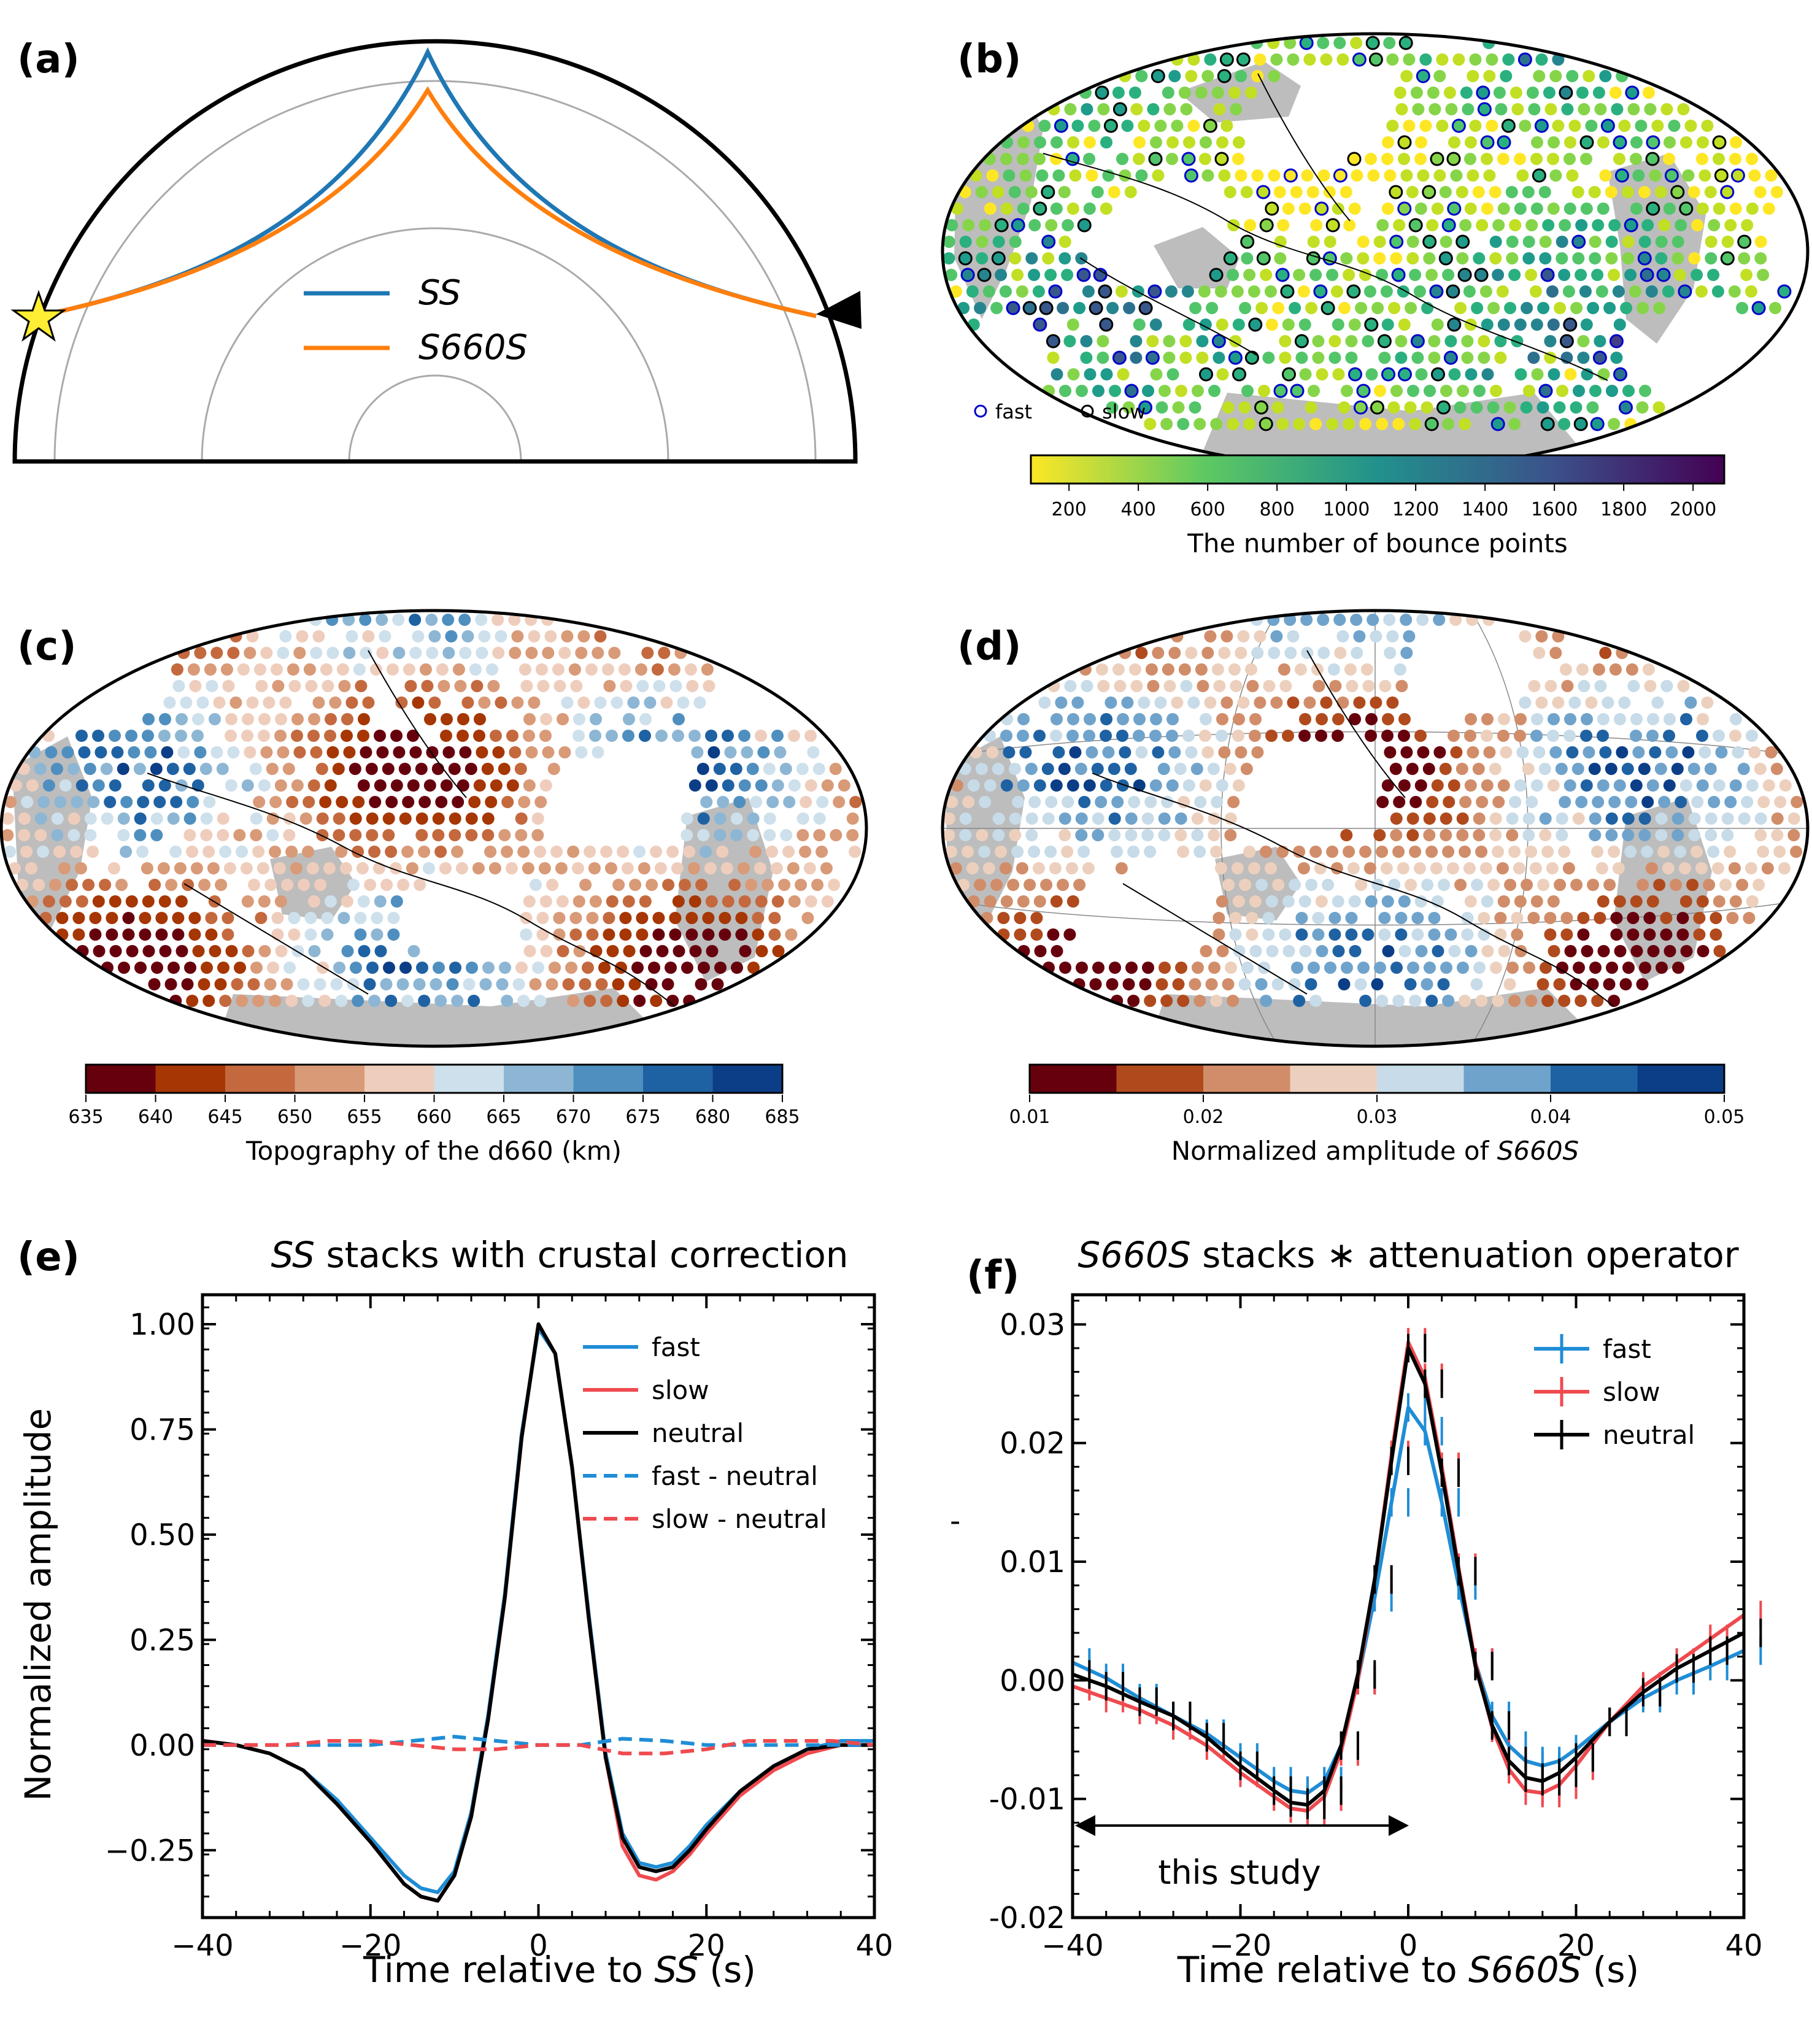  I want to click on chart-f-xlabel-prefix: Time relative to, so click(1322, 1970).